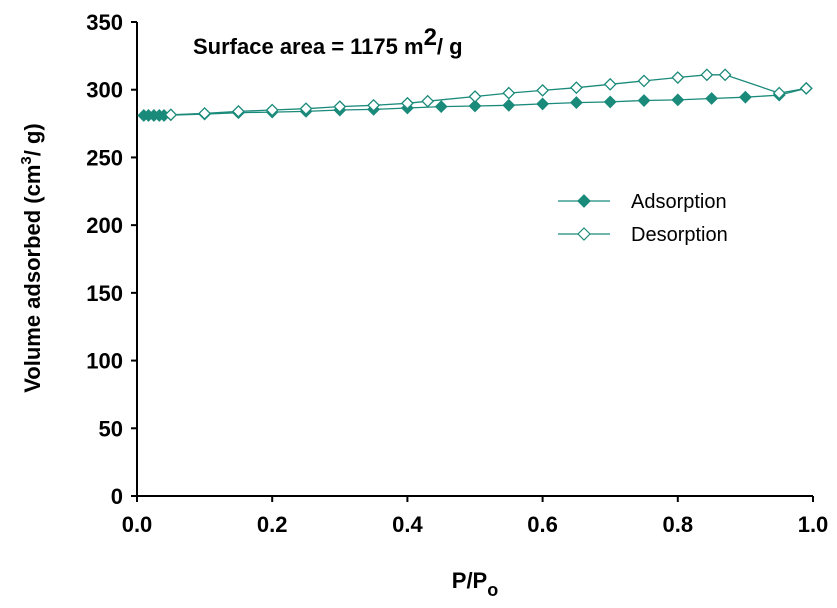 This screenshot has height=608, width=837. I want to click on y-tick-label: 350, so click(104, 22).